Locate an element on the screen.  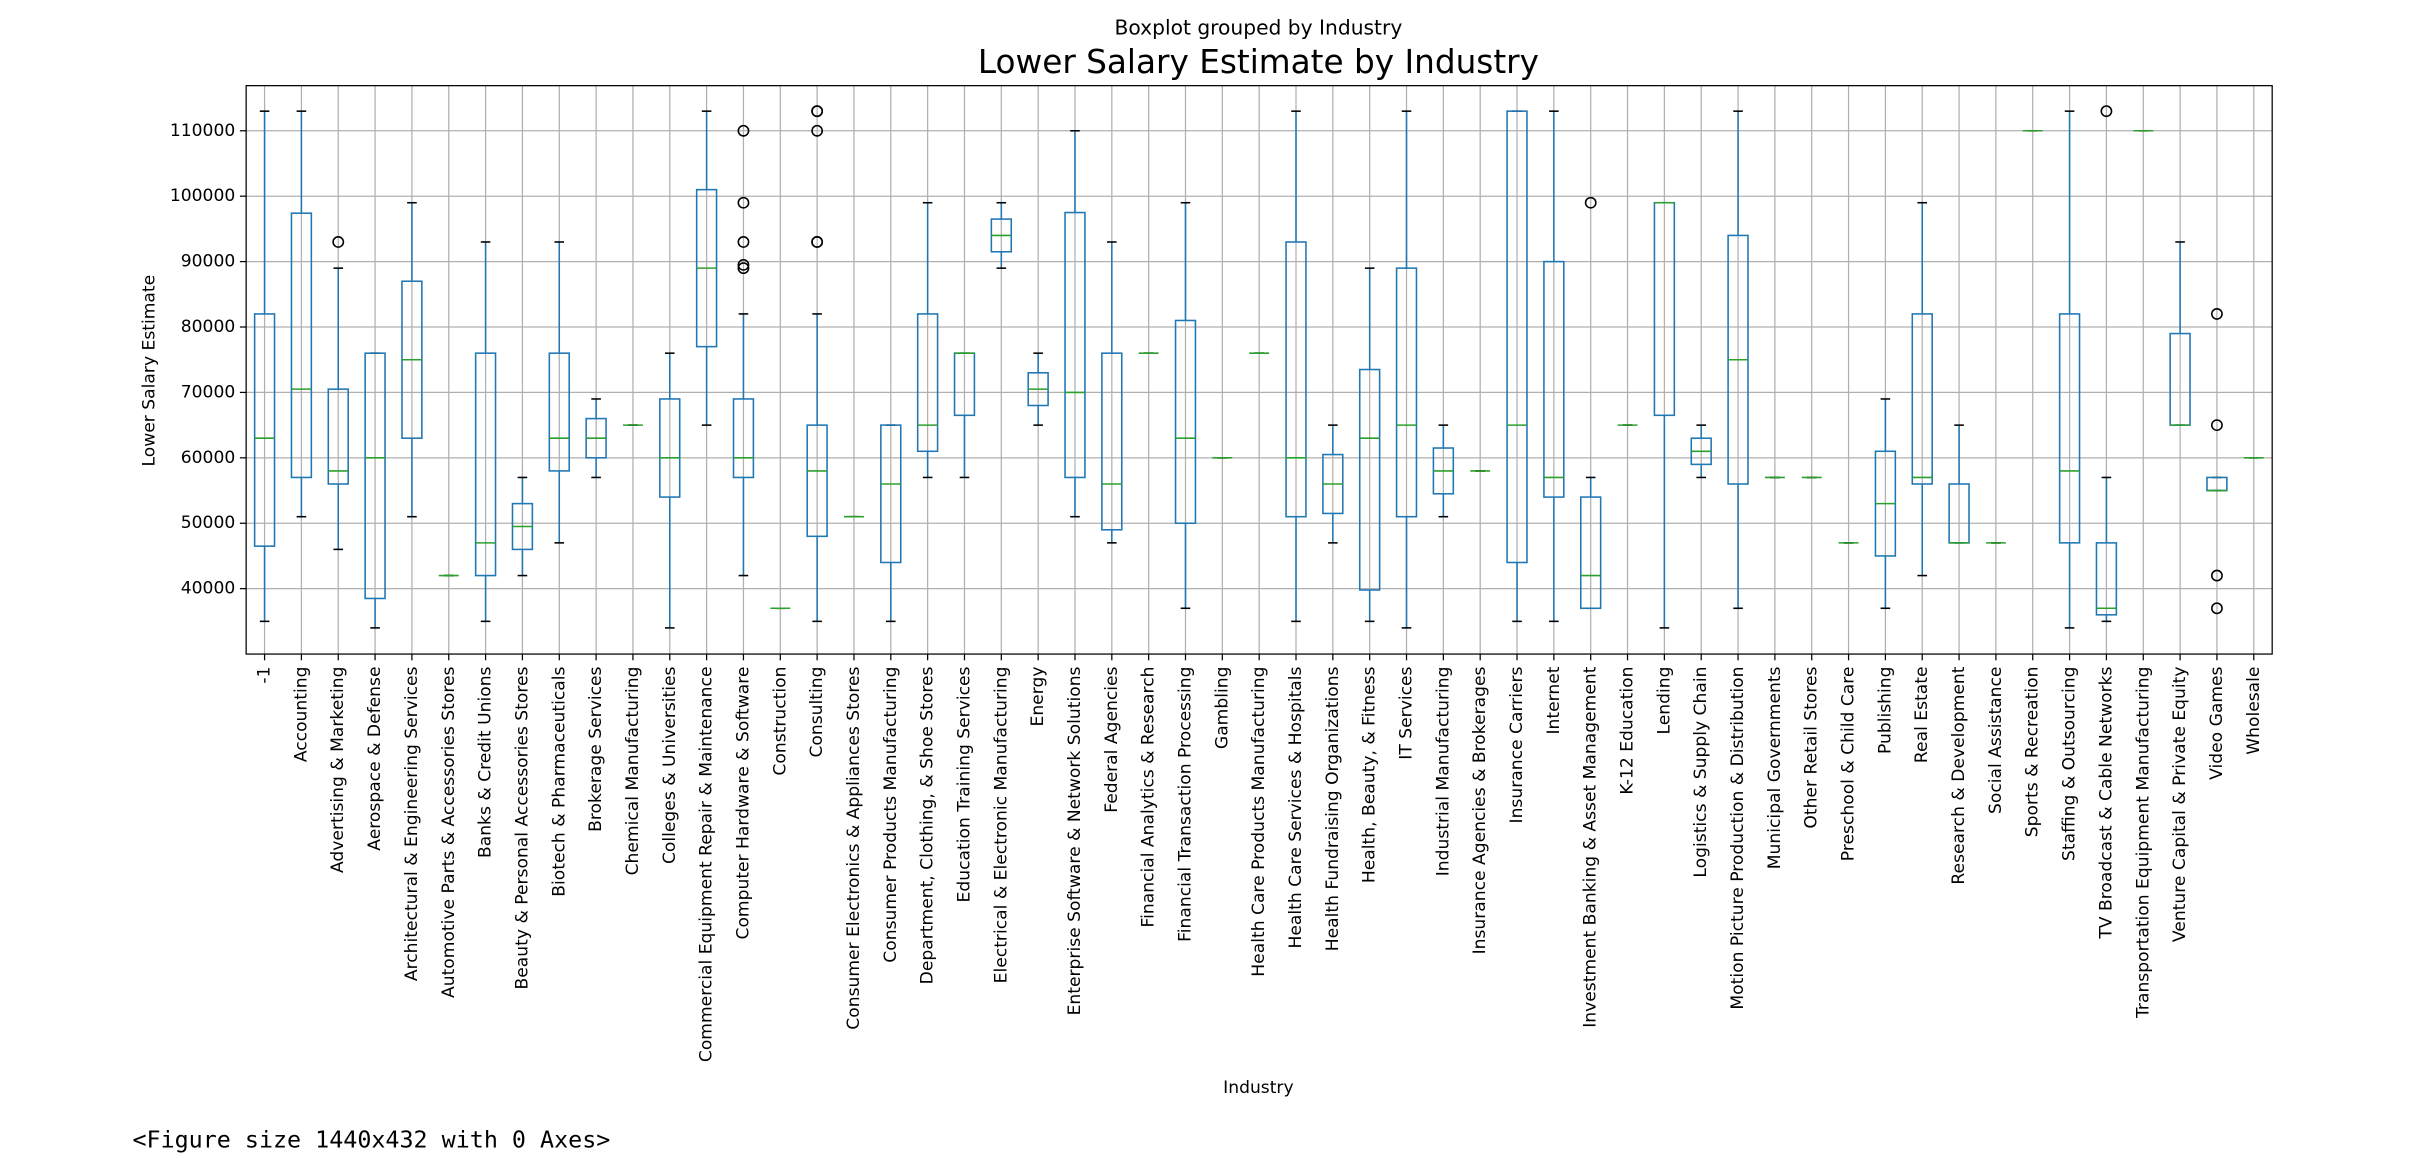
x-tick-label: Financial Analytics & Research is located at coordinates (1149, 797).